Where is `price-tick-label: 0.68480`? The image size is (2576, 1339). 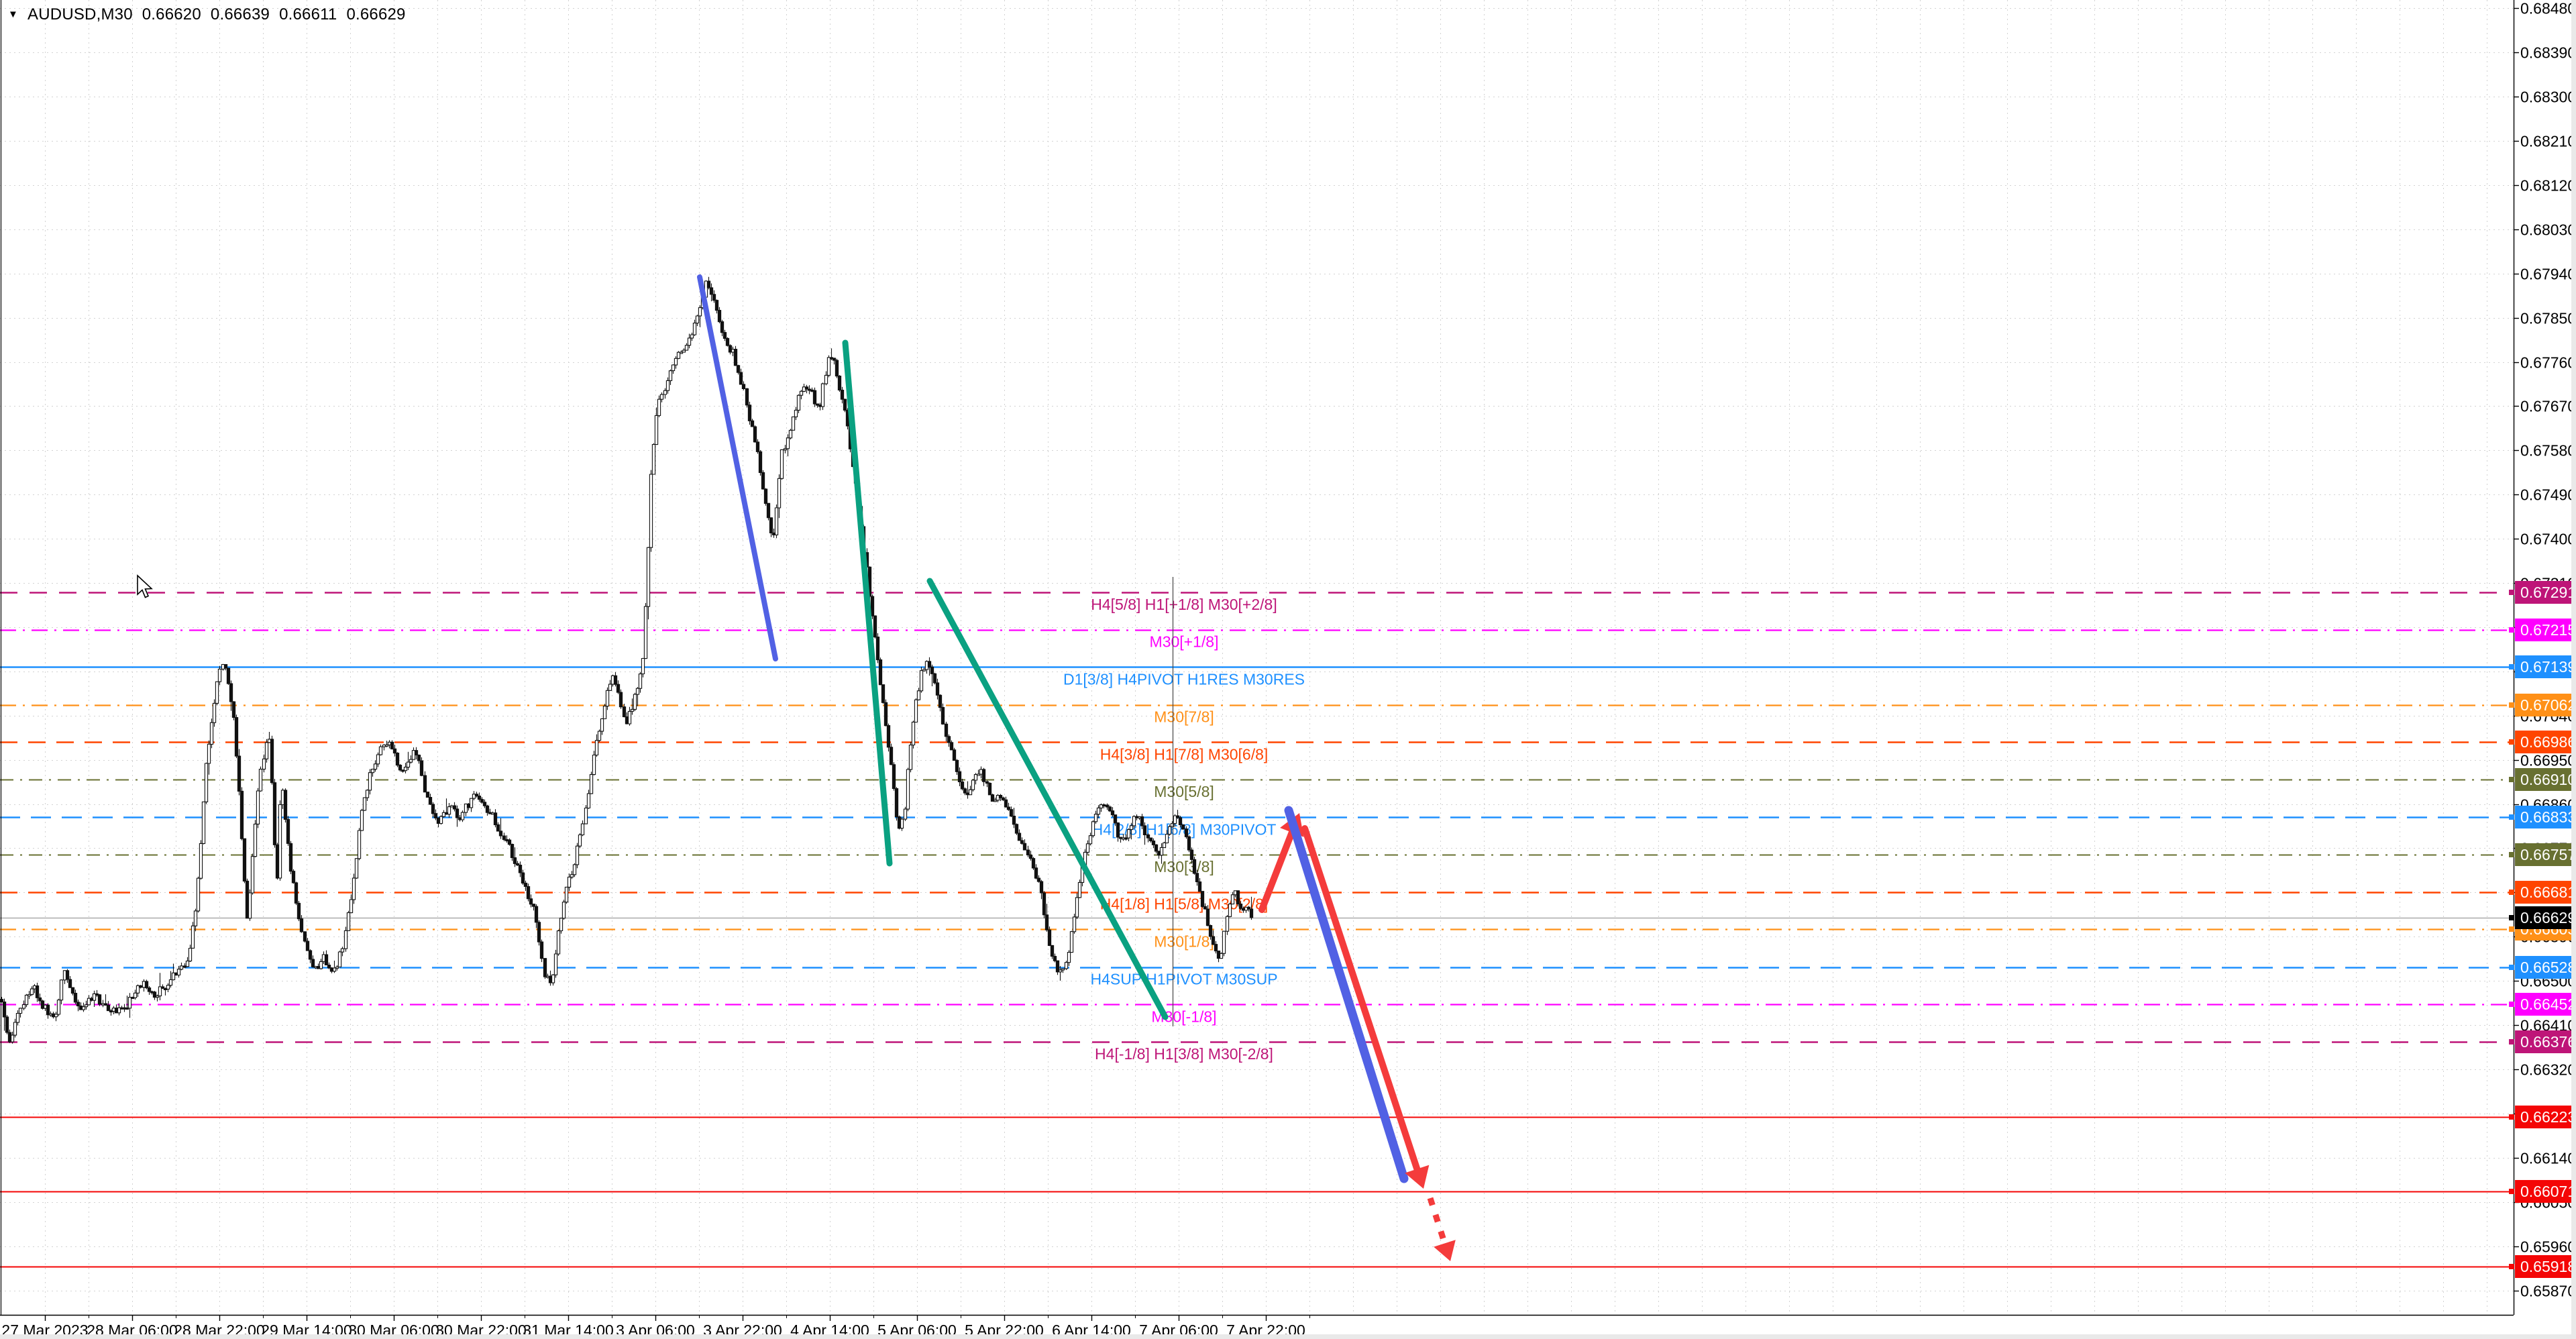 price-tick-label: 0.68480 is located at coordinates (2548, 8).